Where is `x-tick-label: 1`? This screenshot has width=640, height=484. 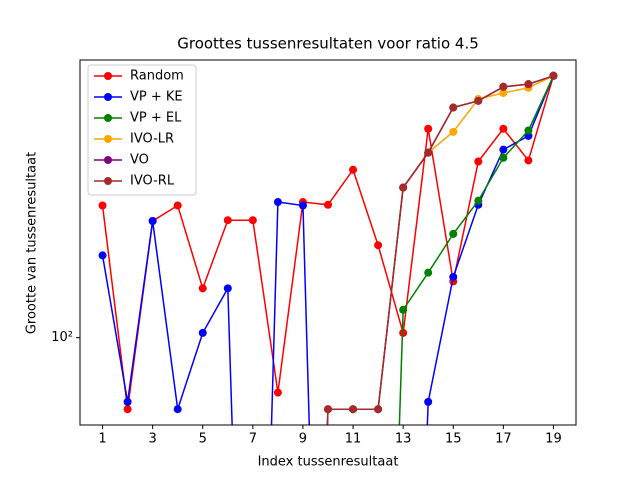 x-tick-label: 1 is located at coordinates (102, 439).